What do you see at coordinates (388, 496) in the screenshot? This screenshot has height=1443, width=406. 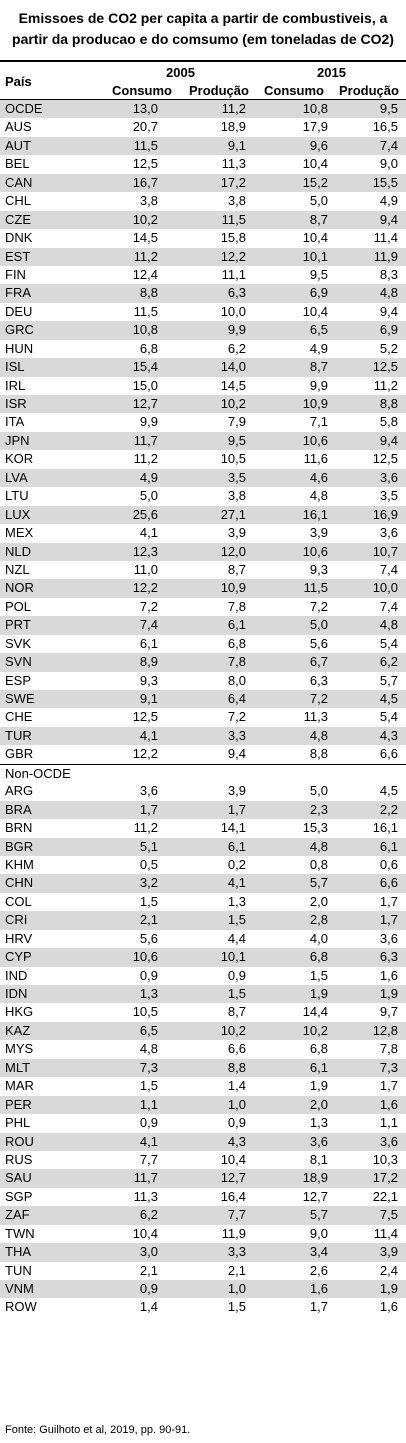 I see `producao-2015-cell: 3,5` at bounding box center [388, 496].